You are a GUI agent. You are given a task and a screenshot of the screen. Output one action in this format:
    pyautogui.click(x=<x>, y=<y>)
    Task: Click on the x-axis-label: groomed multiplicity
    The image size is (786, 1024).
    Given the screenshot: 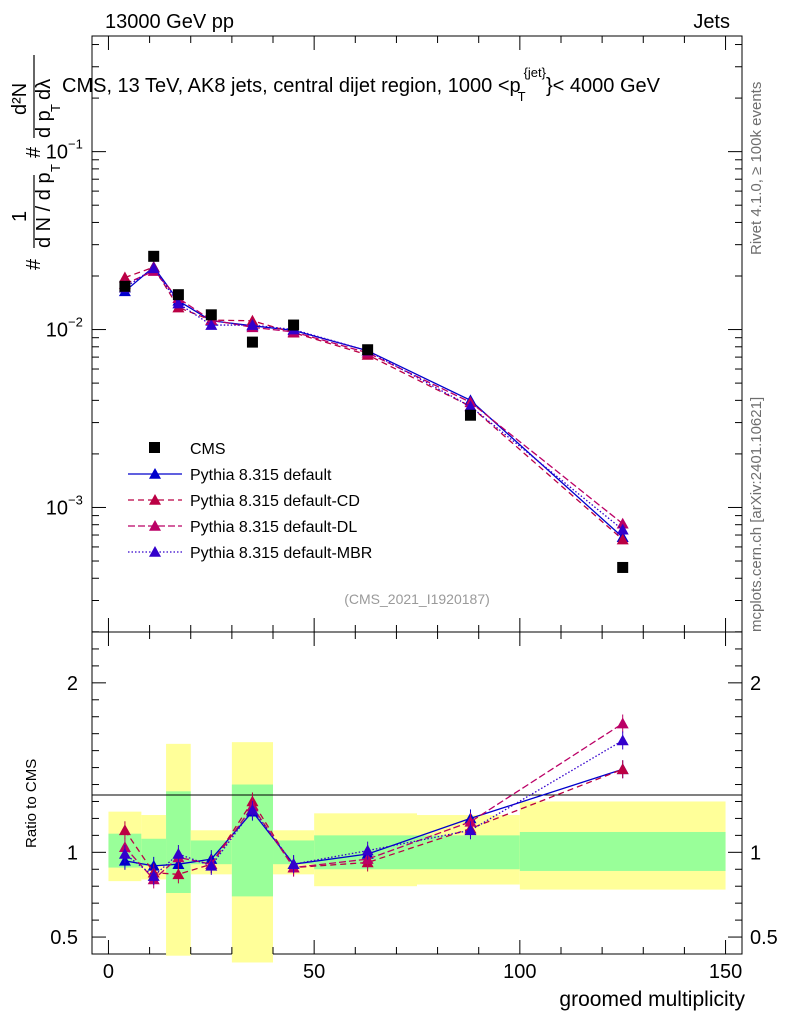 What is the action you would take?
    pyautogui.click(x=652, y=999)
    